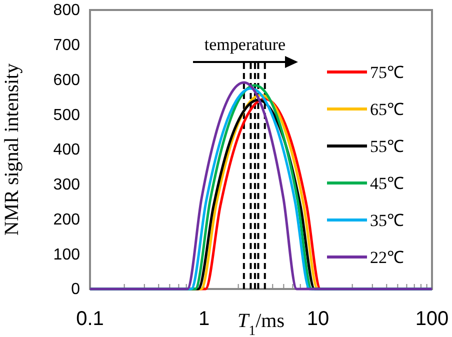  I want to click on legend-label: 45℃, so click(387, 183).